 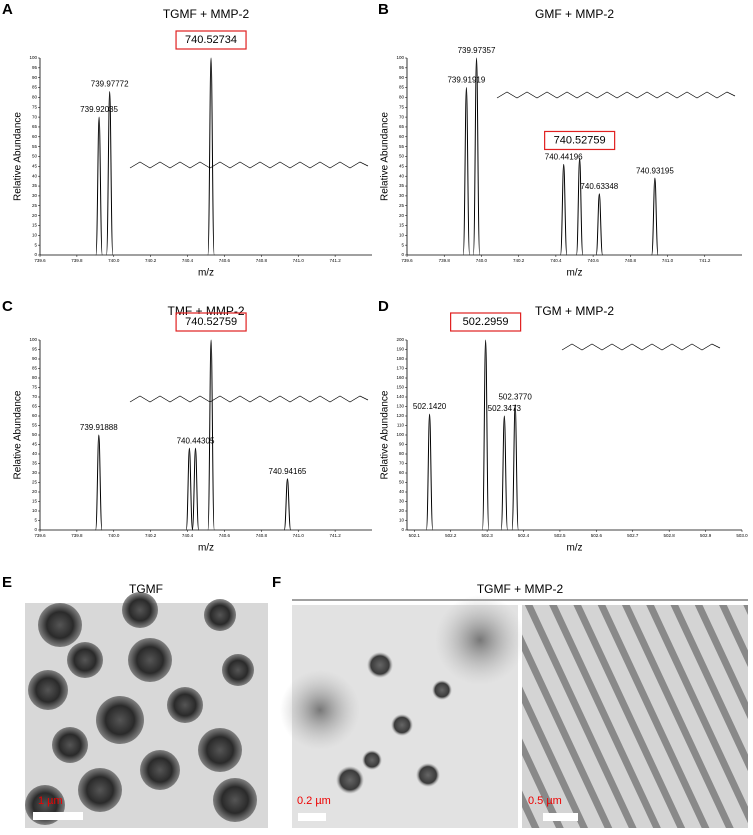 I want to click on y-tick-label: 110, so click(x=401, y=425).